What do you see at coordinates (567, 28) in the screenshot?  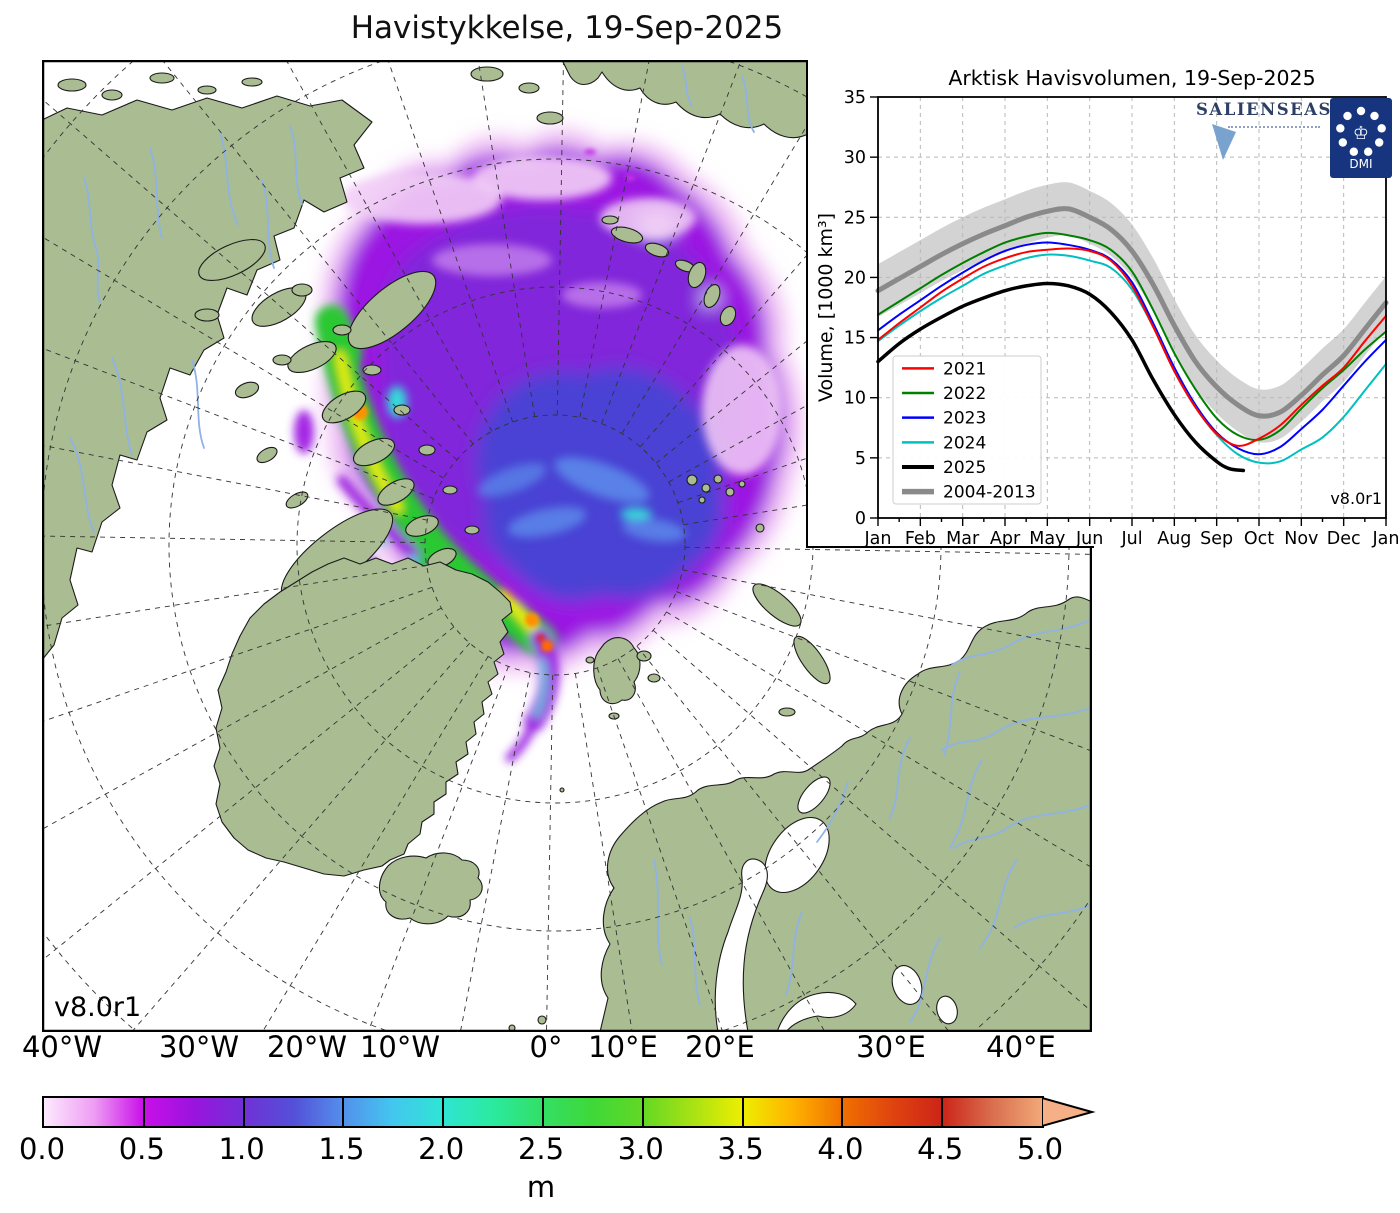 I see `page-title: Havistykkelse, 19-Sep-2025` at bounding box center [567, 28].